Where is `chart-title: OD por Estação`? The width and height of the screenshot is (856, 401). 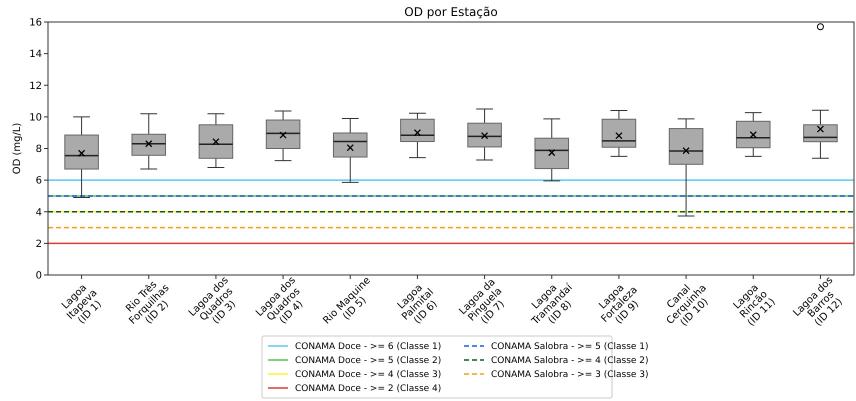 chart-title: OD por Estação is located at coordinates (451, 12).